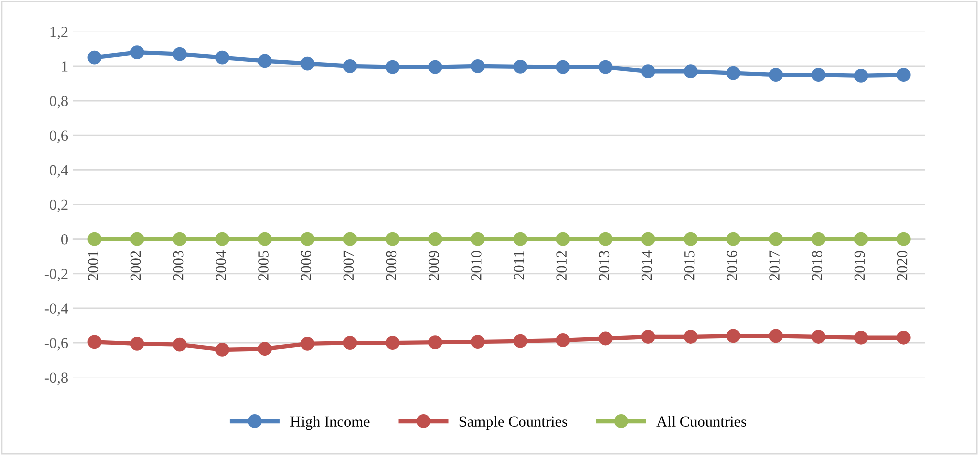 This screenshot has height=455, width=979. What do you see at coordinates (391, 265) in the screenshot?
I see `x-tick-label: 2008` at bounding box center [391, 265].